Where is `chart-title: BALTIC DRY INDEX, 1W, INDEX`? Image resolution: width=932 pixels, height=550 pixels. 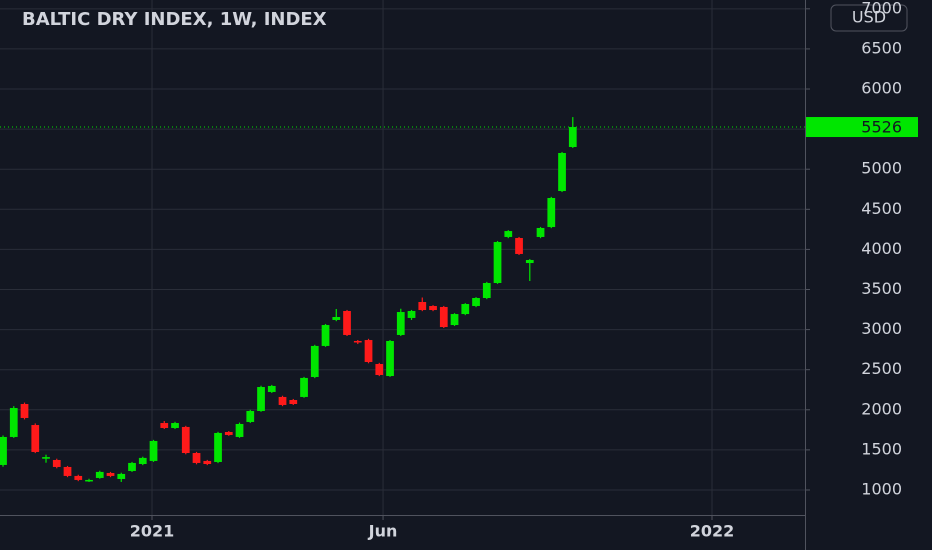 chart-title: BALTIC DRY INDEX, 1W, INDEX is located at coordinates (174, 19).